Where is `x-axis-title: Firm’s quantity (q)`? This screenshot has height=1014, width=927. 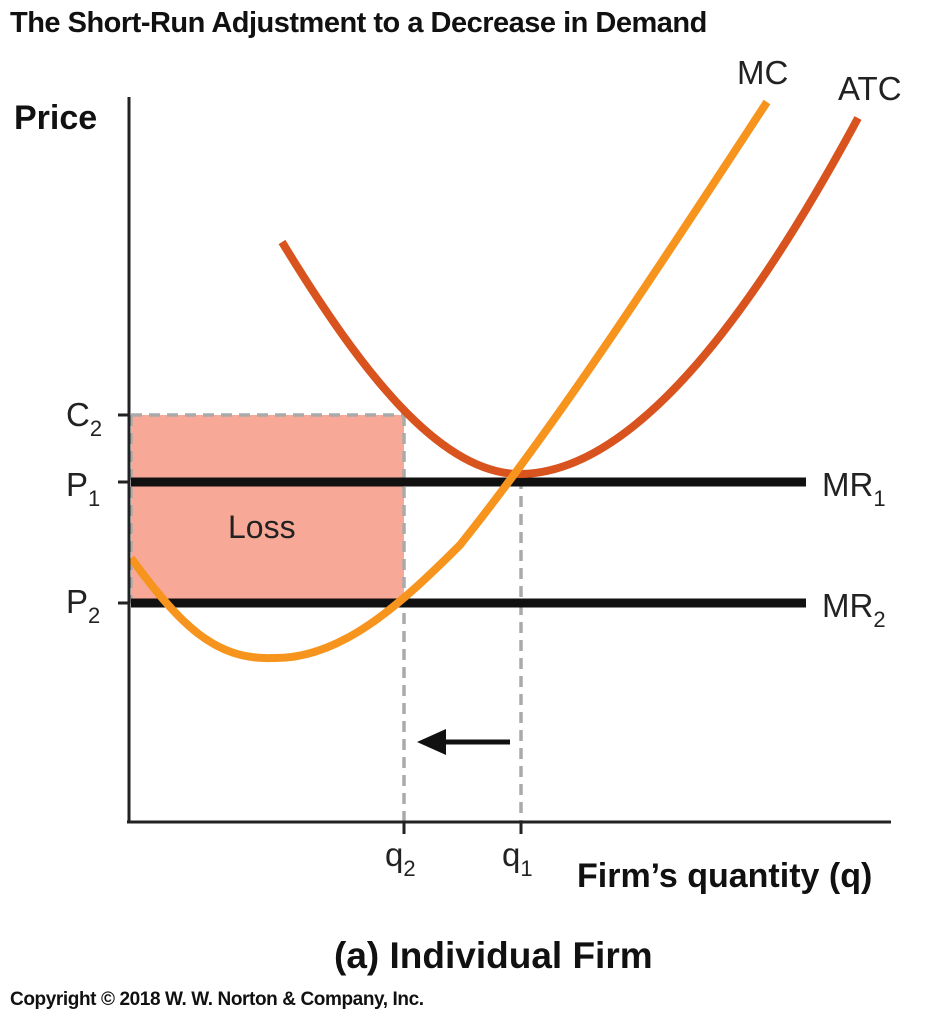 x-axis-title: Firm’s quantity (q) is located at coordinates (724, 876).